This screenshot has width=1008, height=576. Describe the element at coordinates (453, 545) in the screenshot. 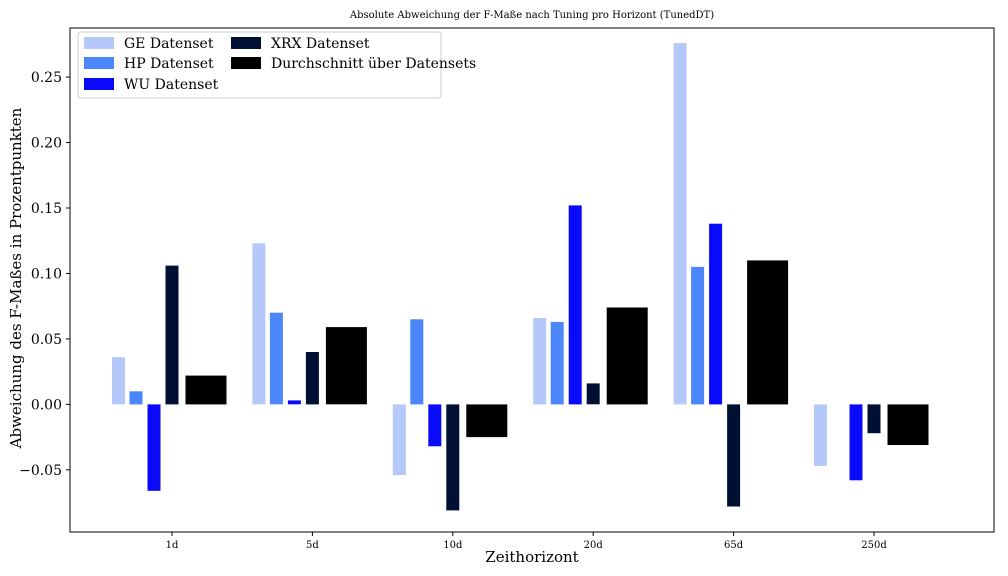

I see `x-tick-label: 10d` at that location.